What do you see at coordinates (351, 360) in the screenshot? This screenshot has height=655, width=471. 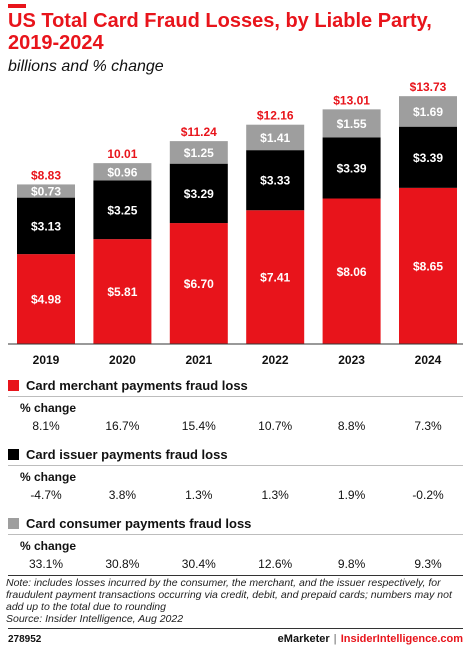 I see `x-tick-label: 2023` at bounding box center [351, 360].